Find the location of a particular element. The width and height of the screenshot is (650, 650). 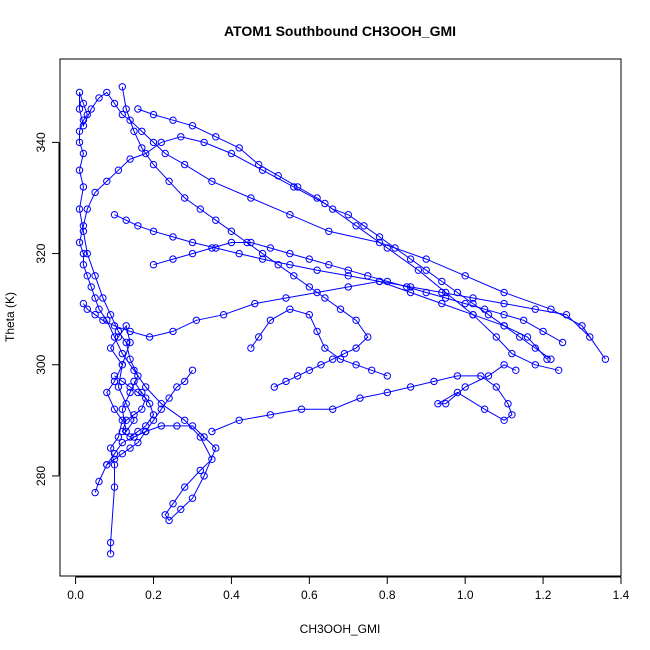

y-axis: 280 300 320 340 is located at coordinates (47, 309).